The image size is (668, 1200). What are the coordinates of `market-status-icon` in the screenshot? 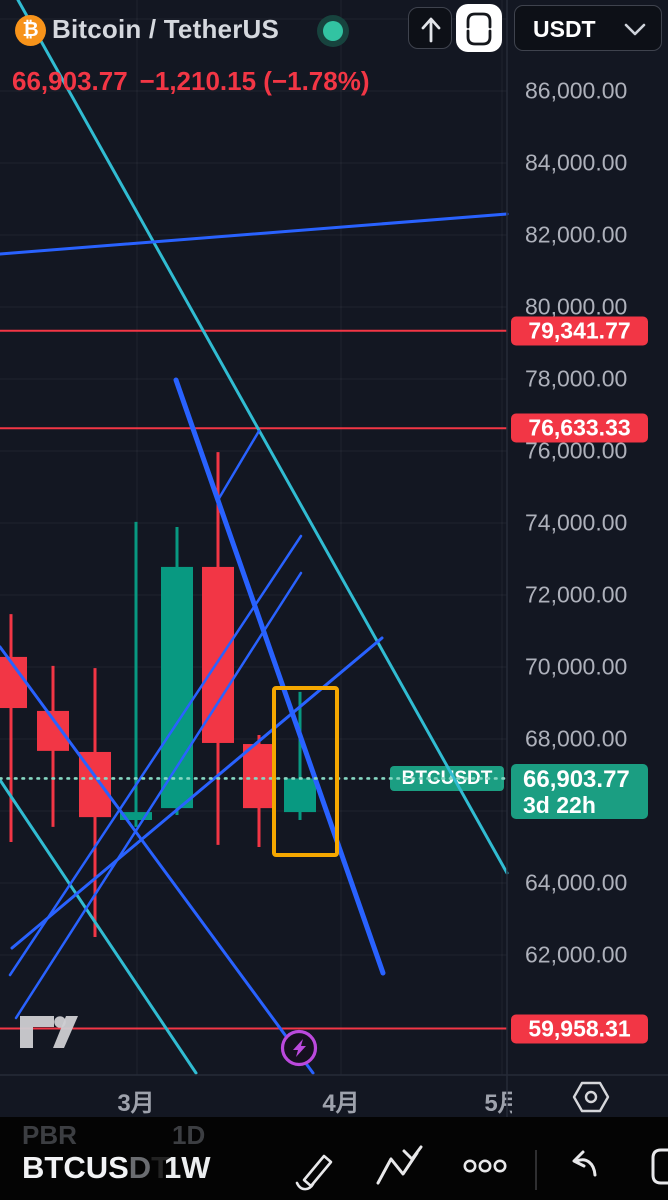 It's located at (333, 31).